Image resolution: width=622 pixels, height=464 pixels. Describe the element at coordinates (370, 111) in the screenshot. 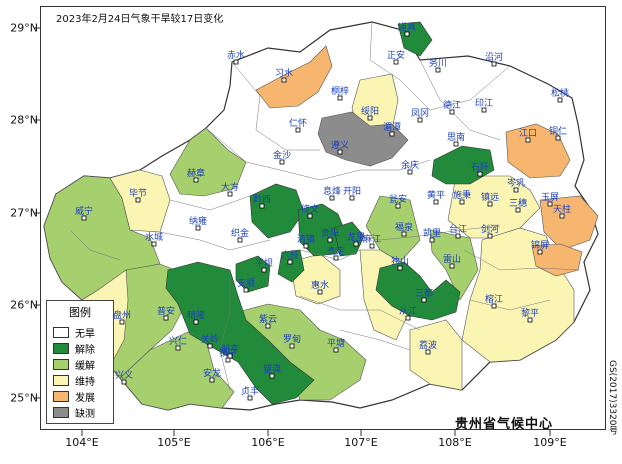

I see `city-label: 绥阳` at that location.